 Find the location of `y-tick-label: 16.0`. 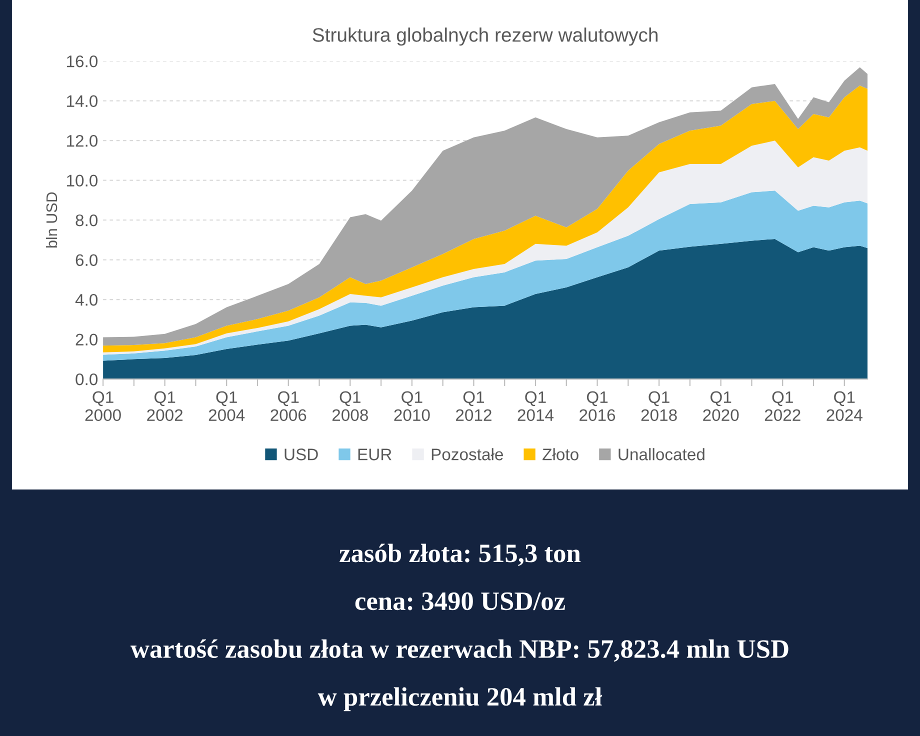

y-tick-label: 16.0 is located at coordinates (82, 61).